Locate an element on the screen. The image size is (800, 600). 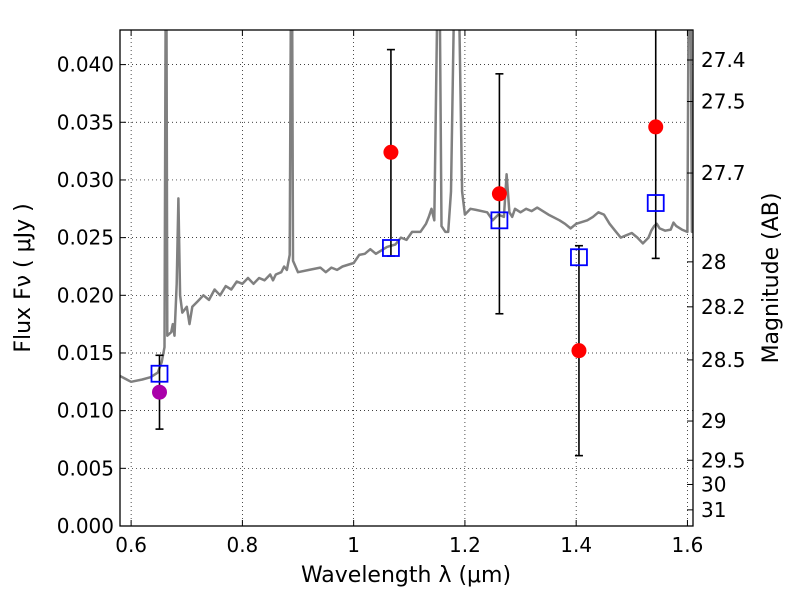
y2-tick-label: 28 is located at coordinates (713, 262).